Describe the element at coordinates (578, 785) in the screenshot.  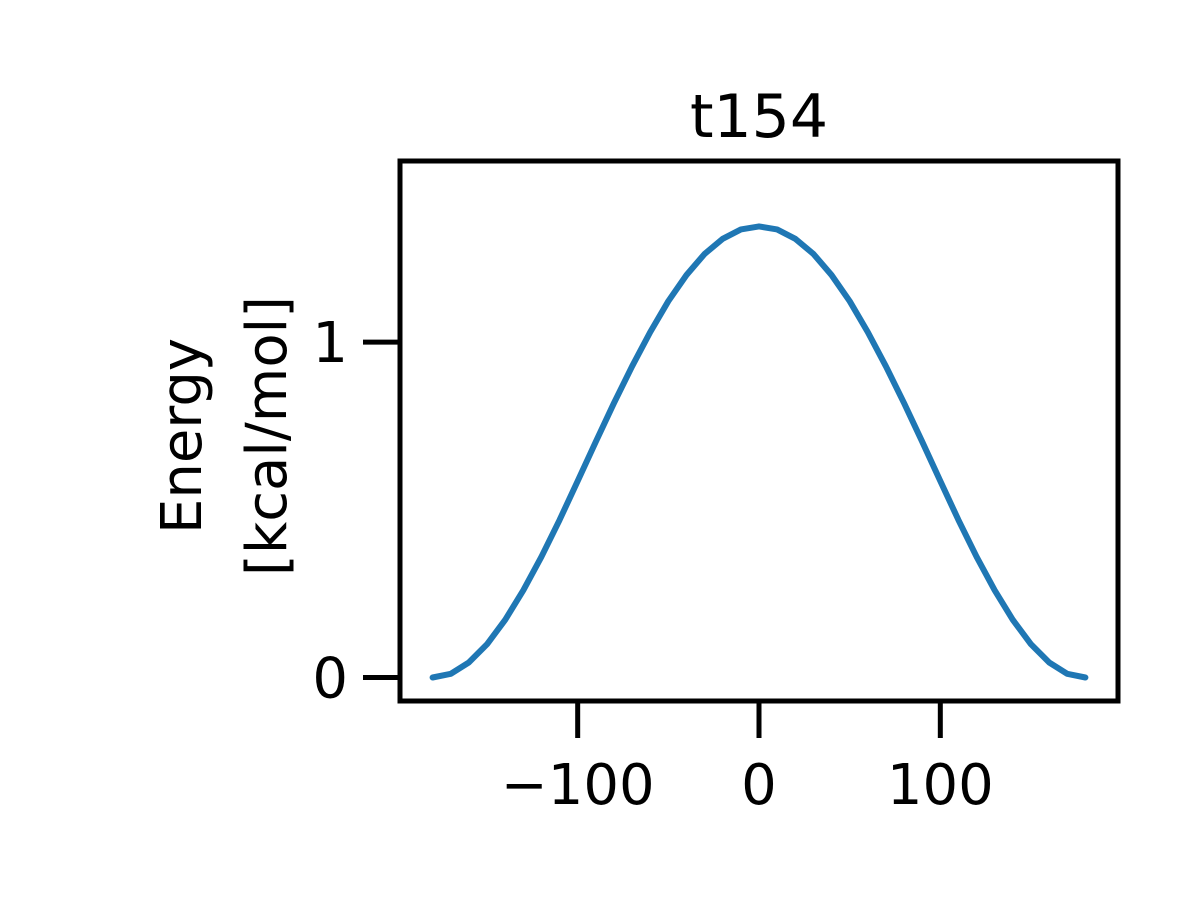
I see `x-tick-label: −100` at that location.